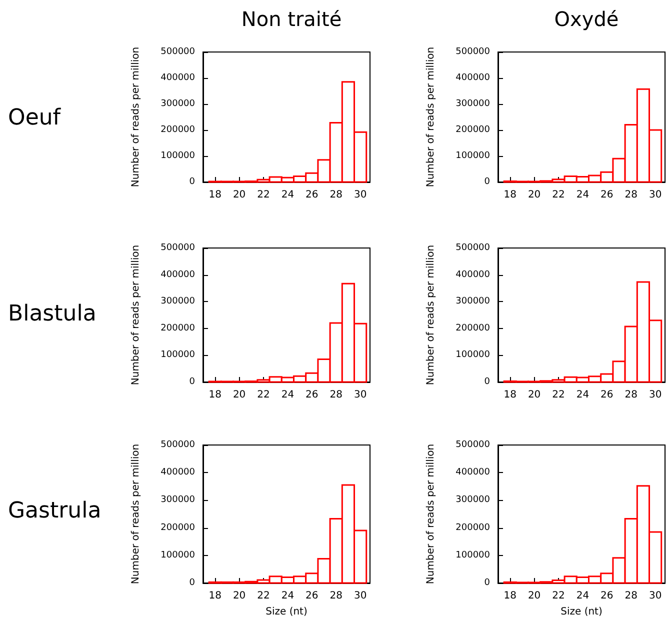 The image size is (666, 619). Describe the element at coordinates (52, 314) in the screenshot. I see `text: Blastula` at that location.